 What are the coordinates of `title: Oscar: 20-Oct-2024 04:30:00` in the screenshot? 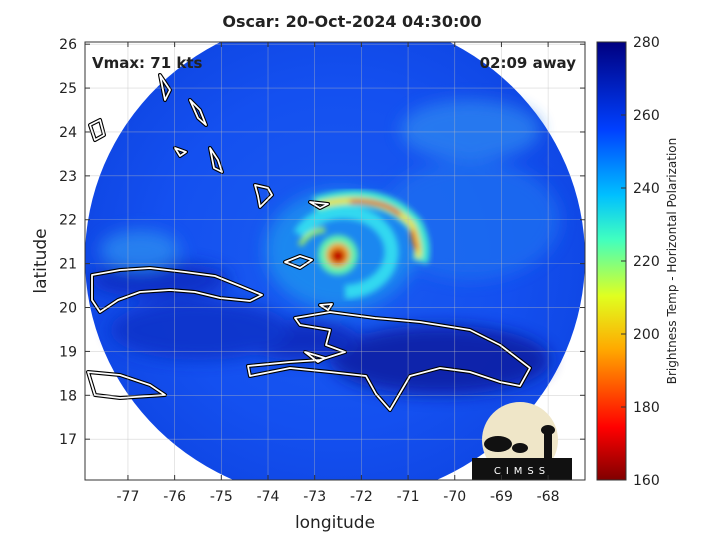 It's located at (351, 21).